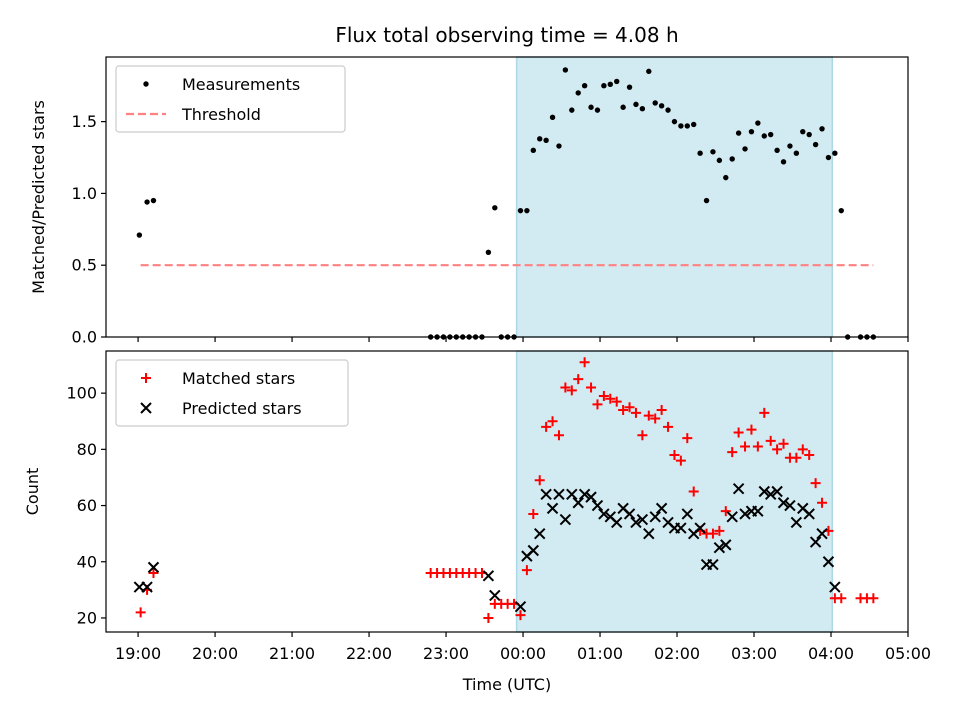 The height and width of the screenshot is (720, 960). I want to click on y-tick-label: 20, so click(87, 617).